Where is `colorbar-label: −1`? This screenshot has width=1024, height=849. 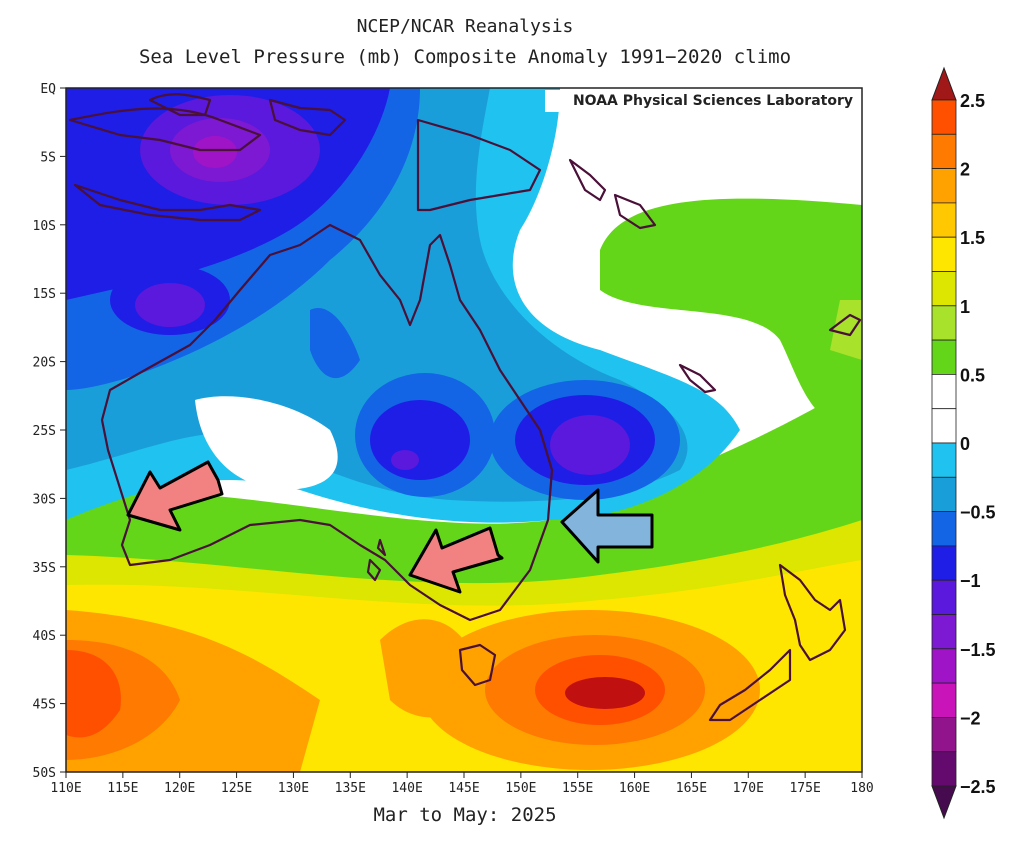
colorbar-label: −1 is located at coordinates (970, 581).